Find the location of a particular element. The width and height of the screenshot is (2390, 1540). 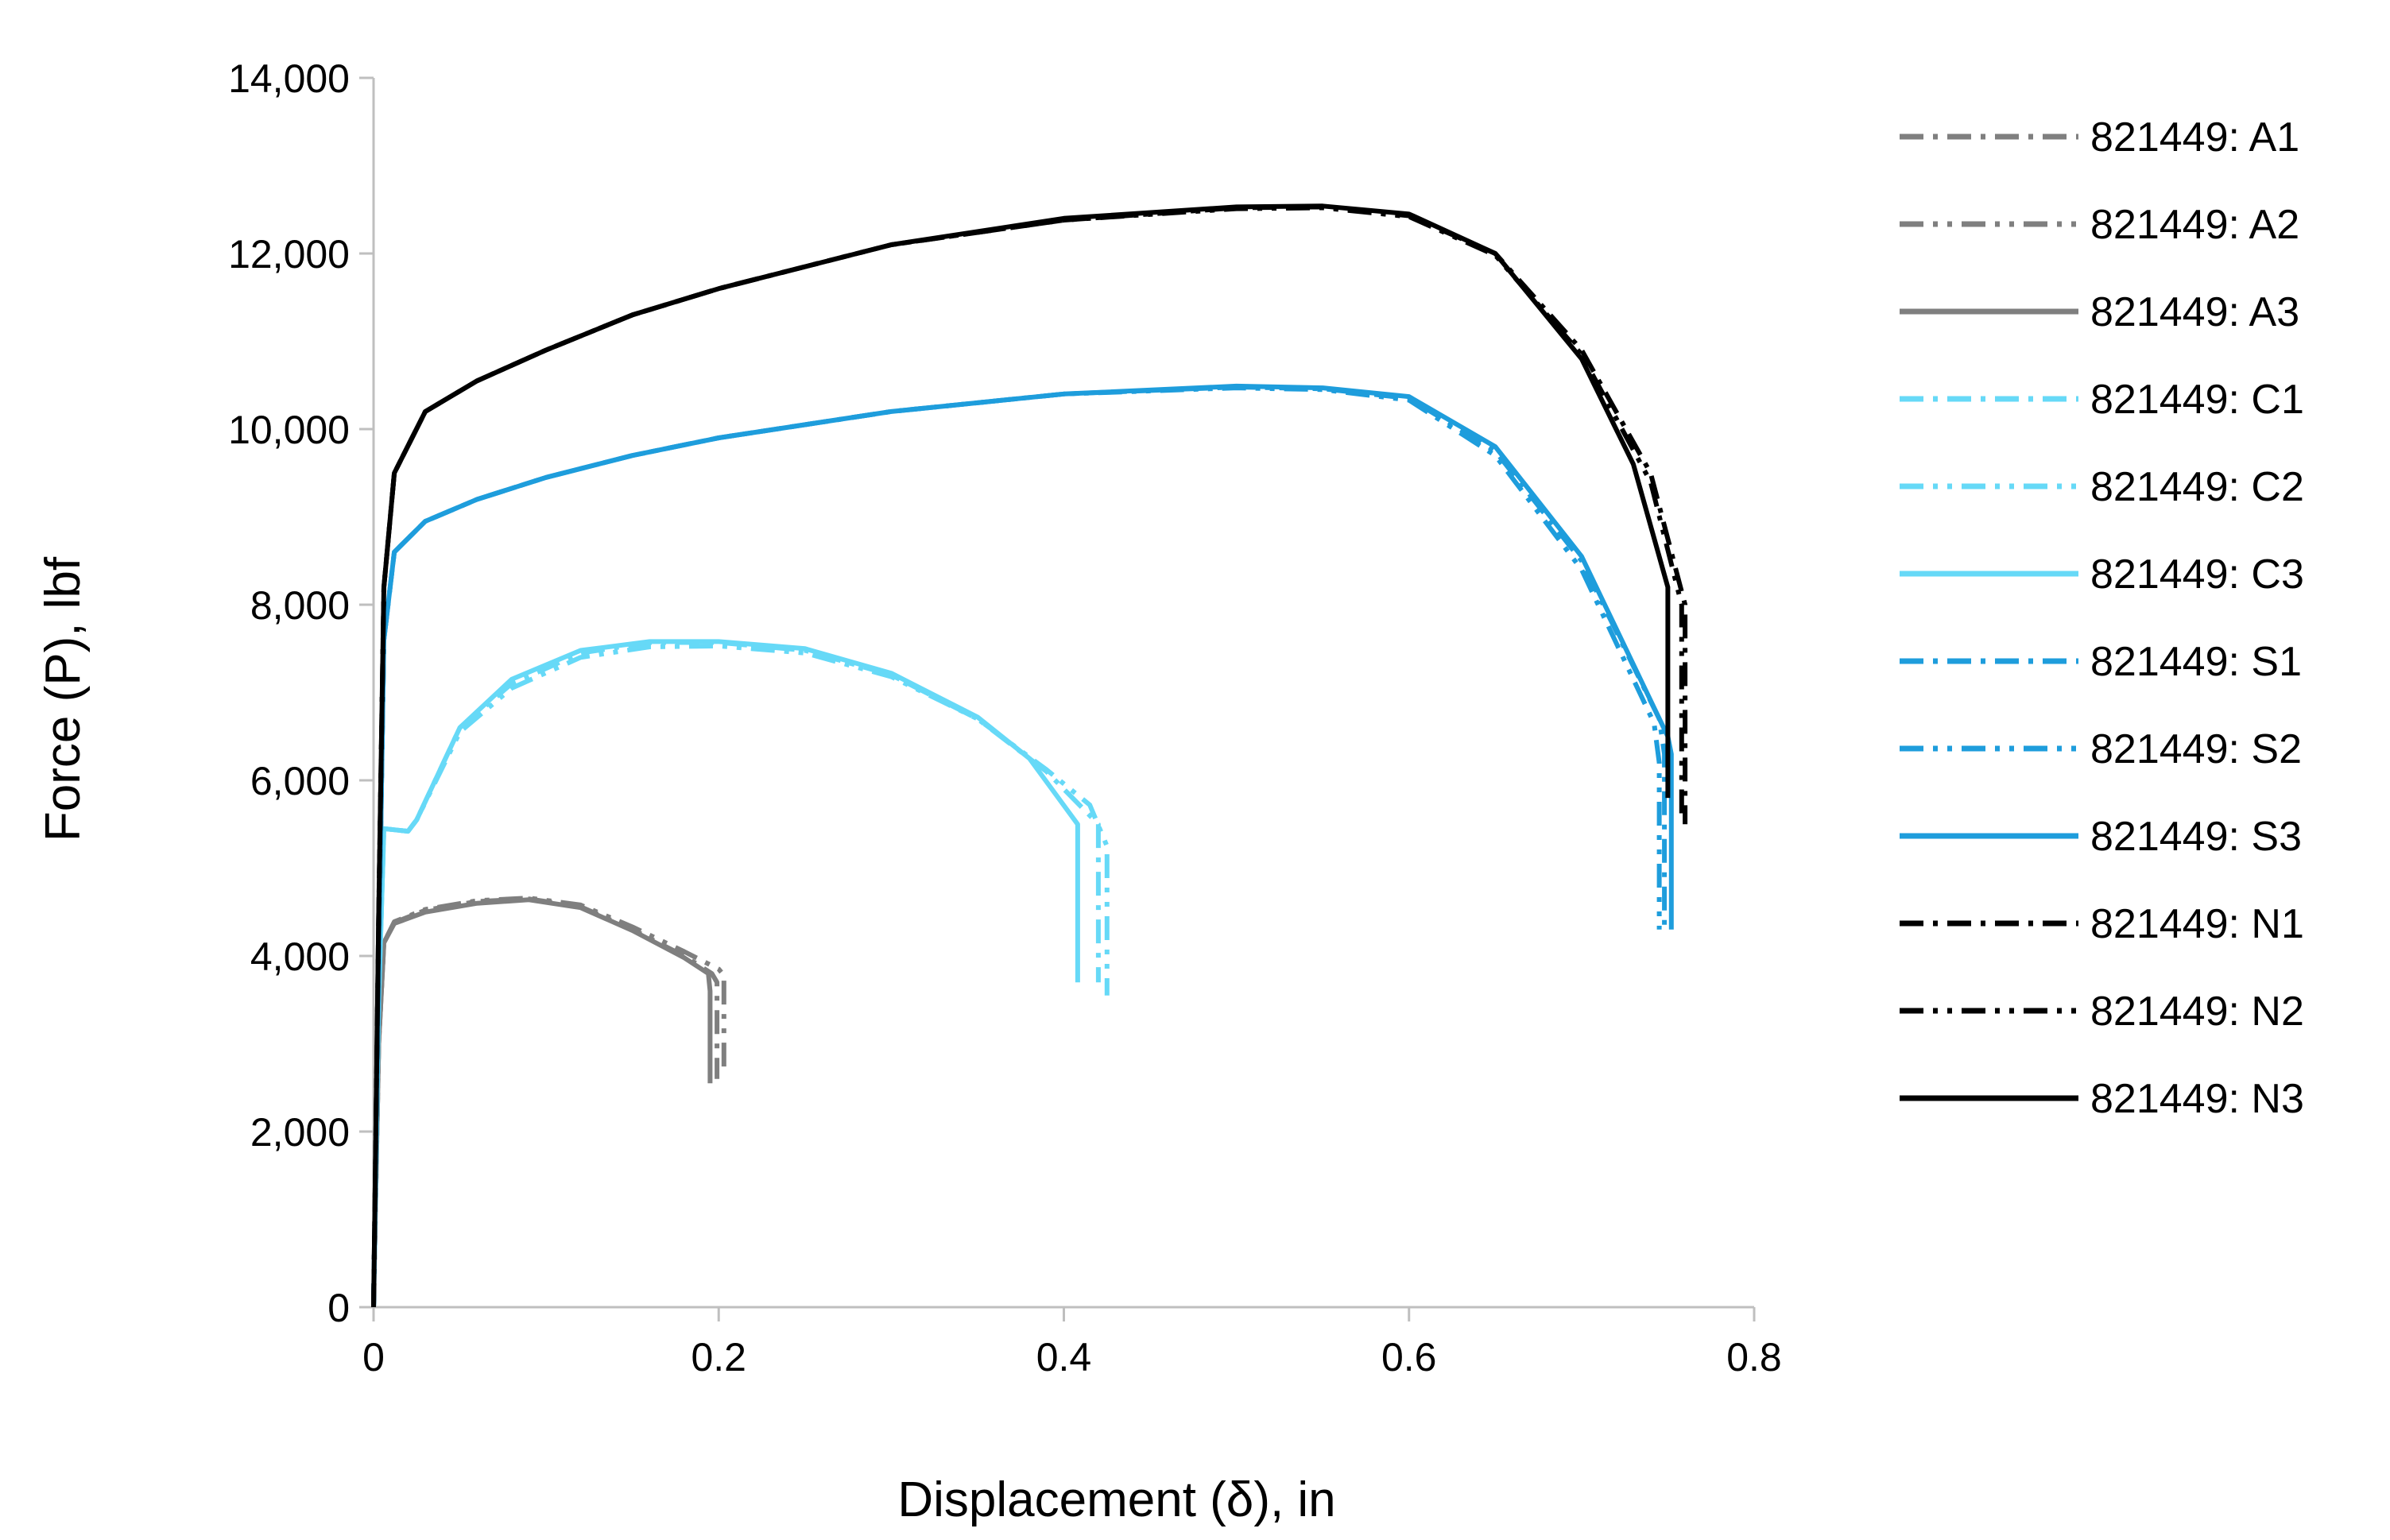

legend-label: 821449: C1 is located at coordinates (2197, 400).